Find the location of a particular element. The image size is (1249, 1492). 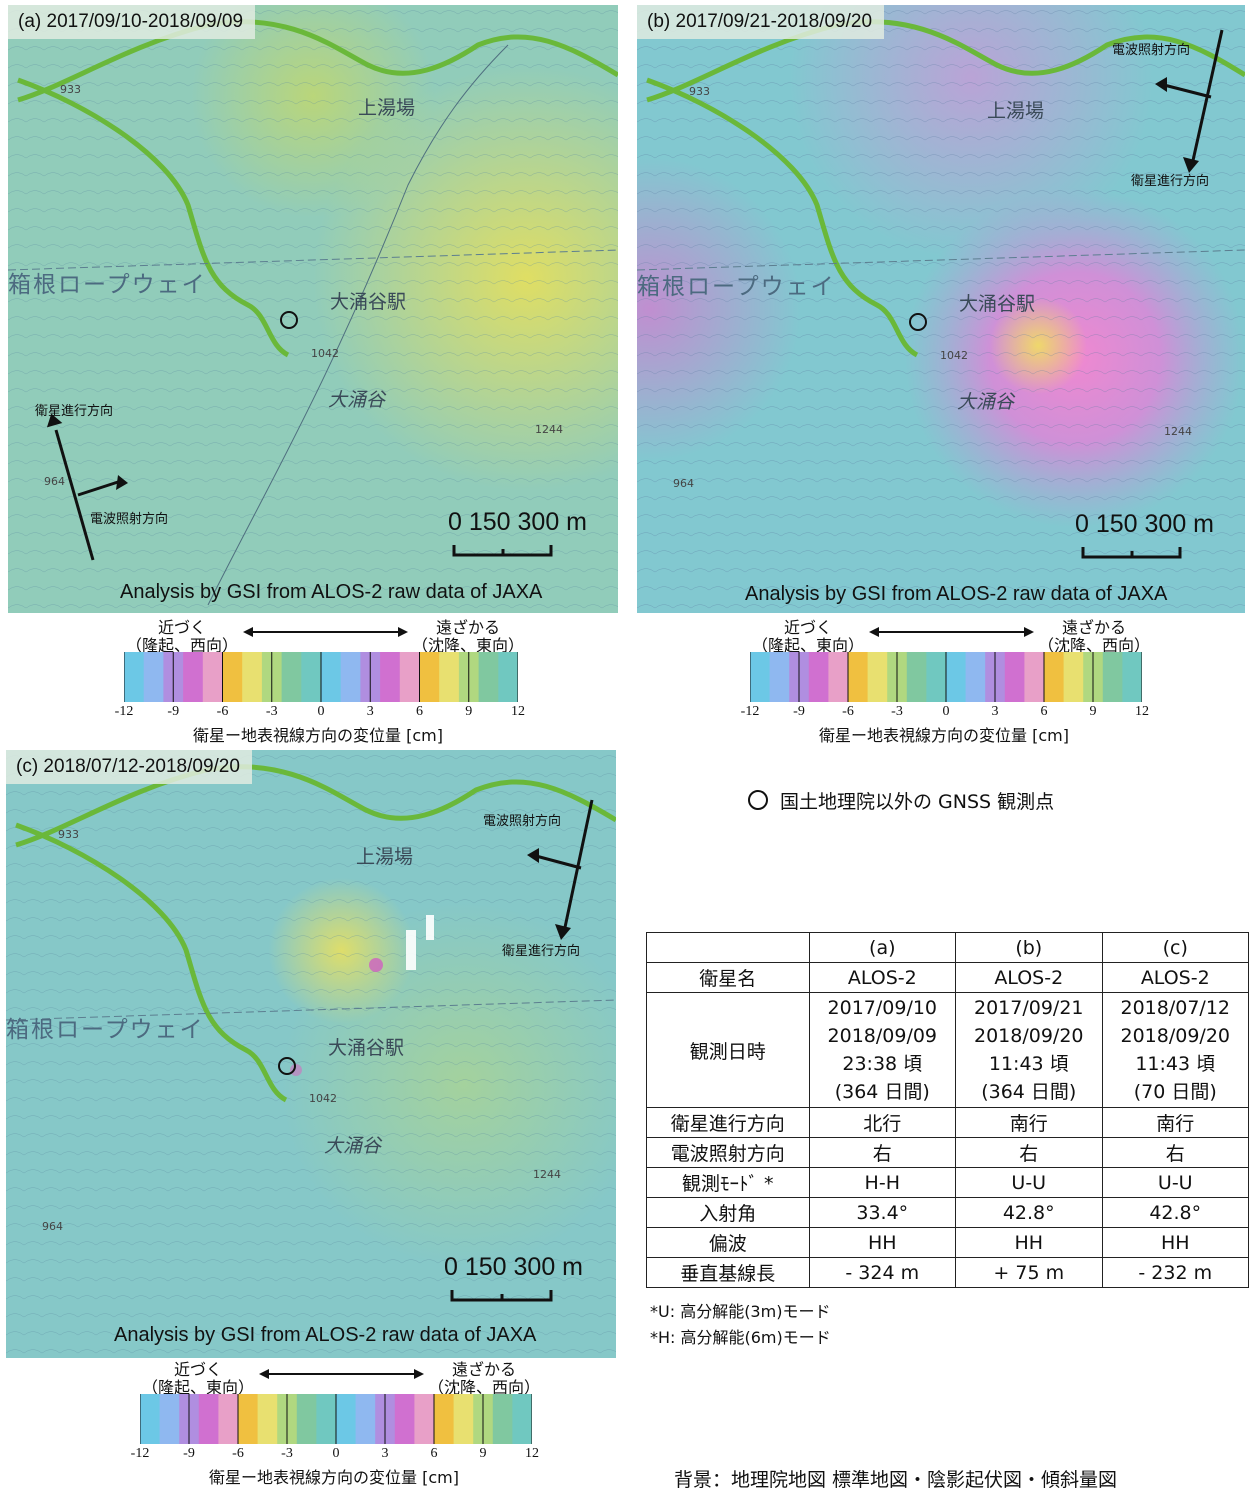

place-label: 上湯場 is located at coordinates (387, 108).